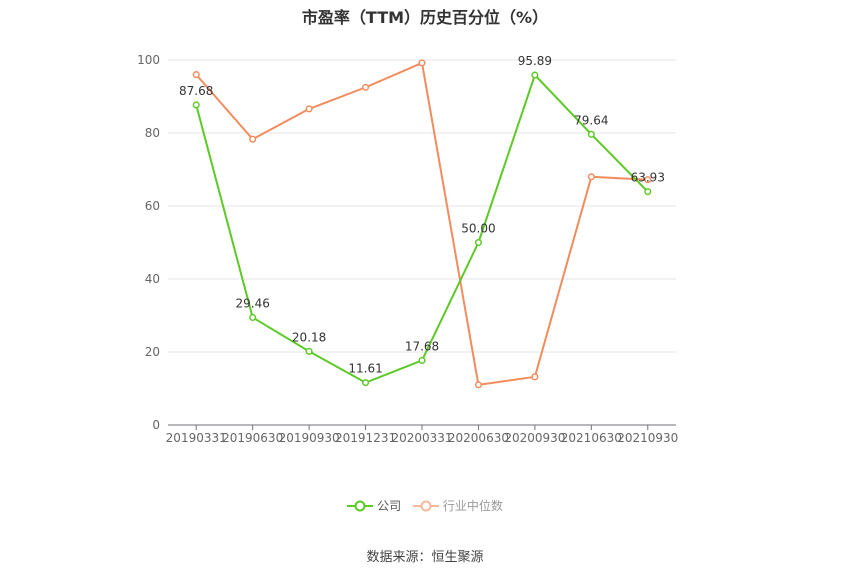 The height and width of the screenshot is (575, 850). I want to click on y-tick-label: 100, so click(148, 60).